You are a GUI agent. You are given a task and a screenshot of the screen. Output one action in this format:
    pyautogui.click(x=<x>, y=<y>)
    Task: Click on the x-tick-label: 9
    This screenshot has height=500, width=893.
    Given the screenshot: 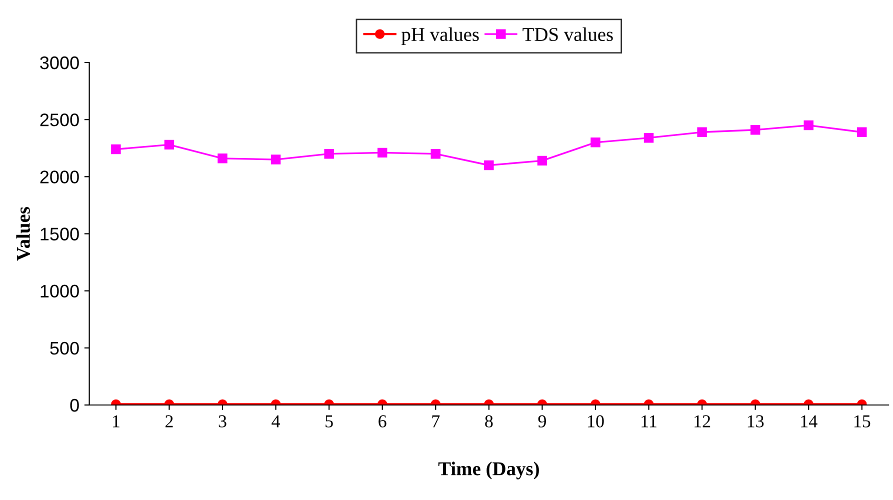 What is the action you would take?
    pyautogui.click(x=542, y=421)
    